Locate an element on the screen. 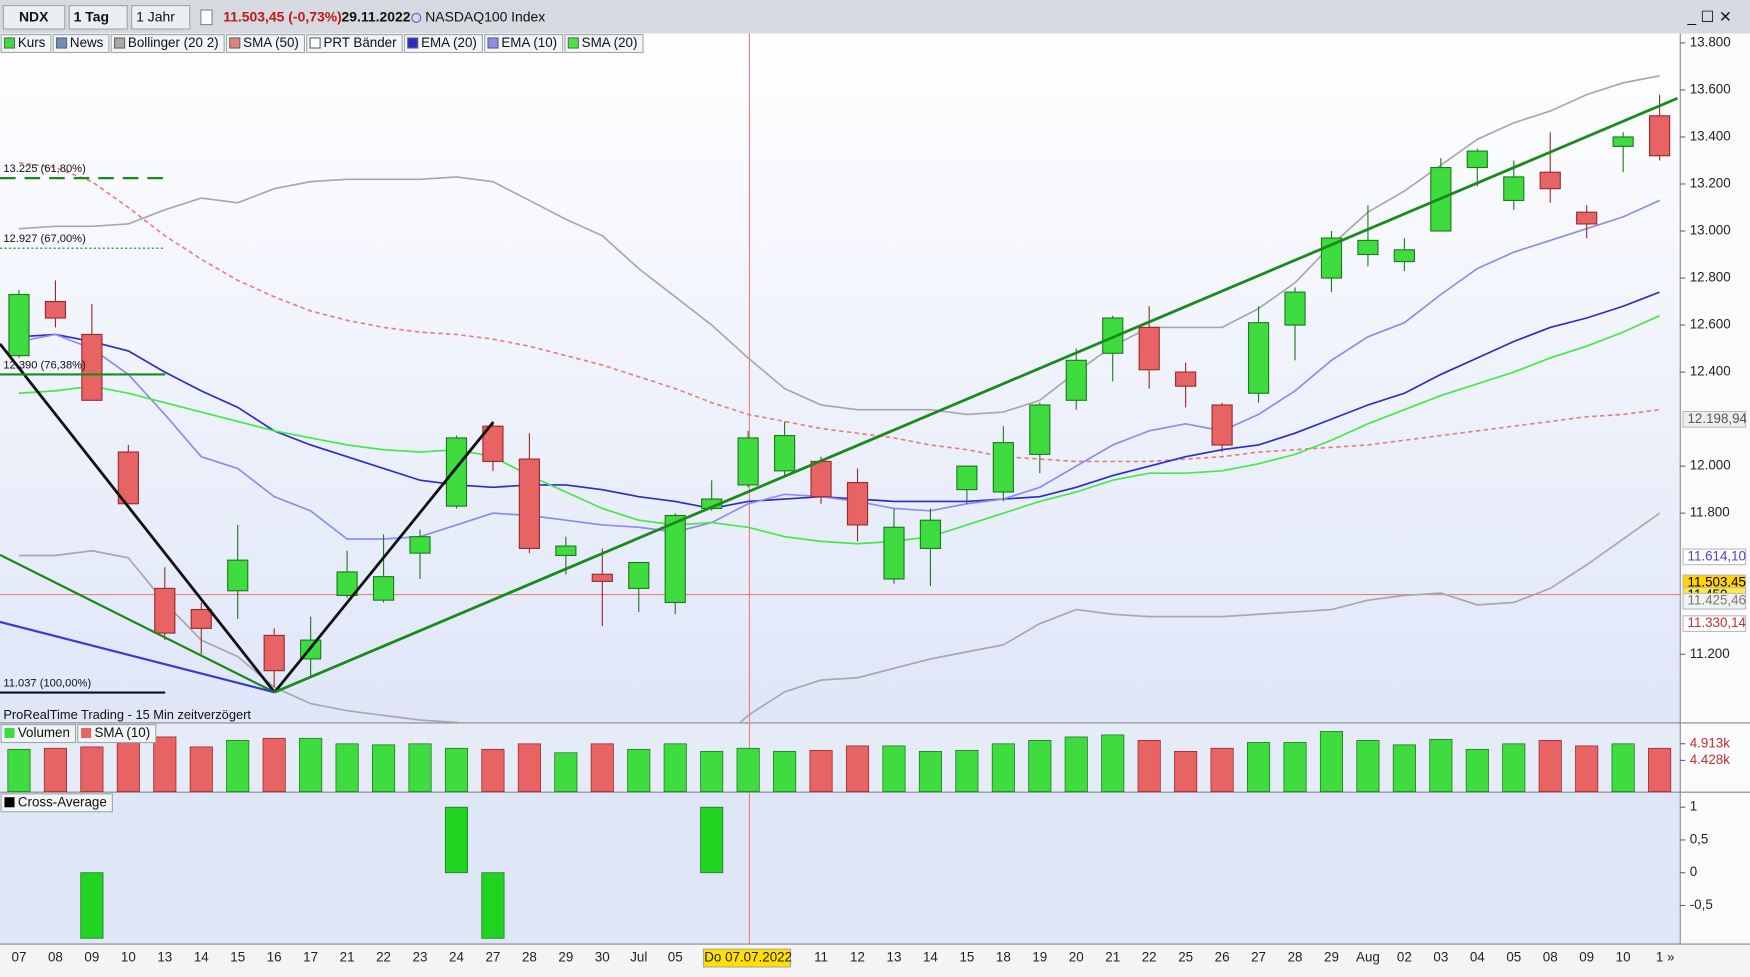  symbol-box is located at coordinates (34, 17).